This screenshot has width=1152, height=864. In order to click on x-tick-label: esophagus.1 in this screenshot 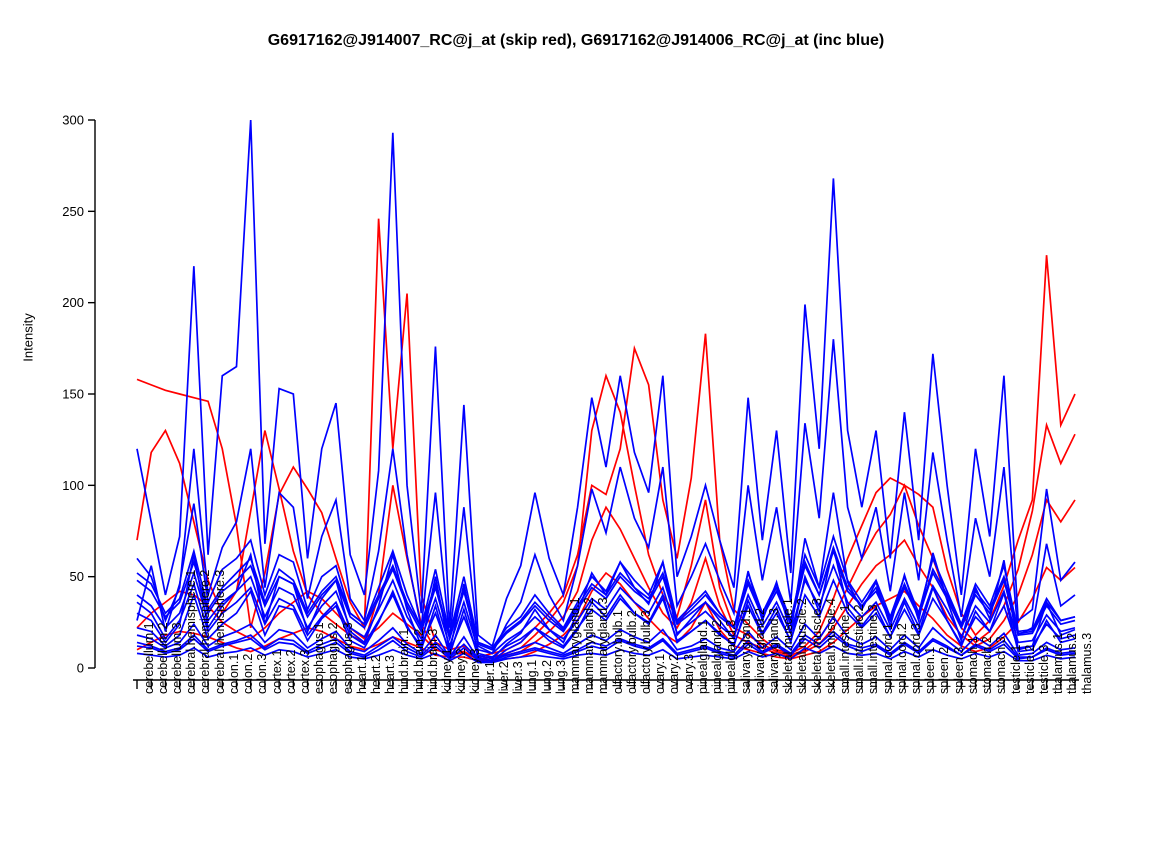, I will do `click(319, 658)`.